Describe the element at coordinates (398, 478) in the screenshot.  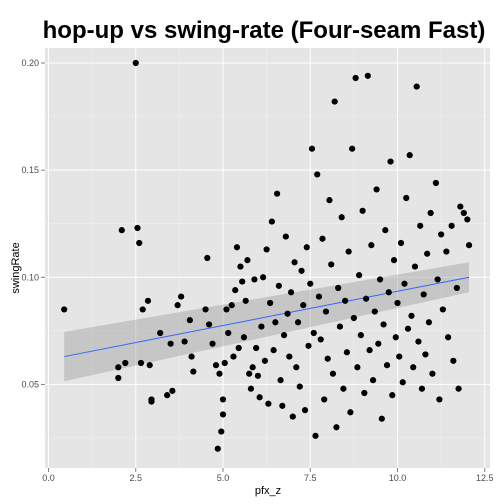
I see `x-tick-label: 10.0` at that location.